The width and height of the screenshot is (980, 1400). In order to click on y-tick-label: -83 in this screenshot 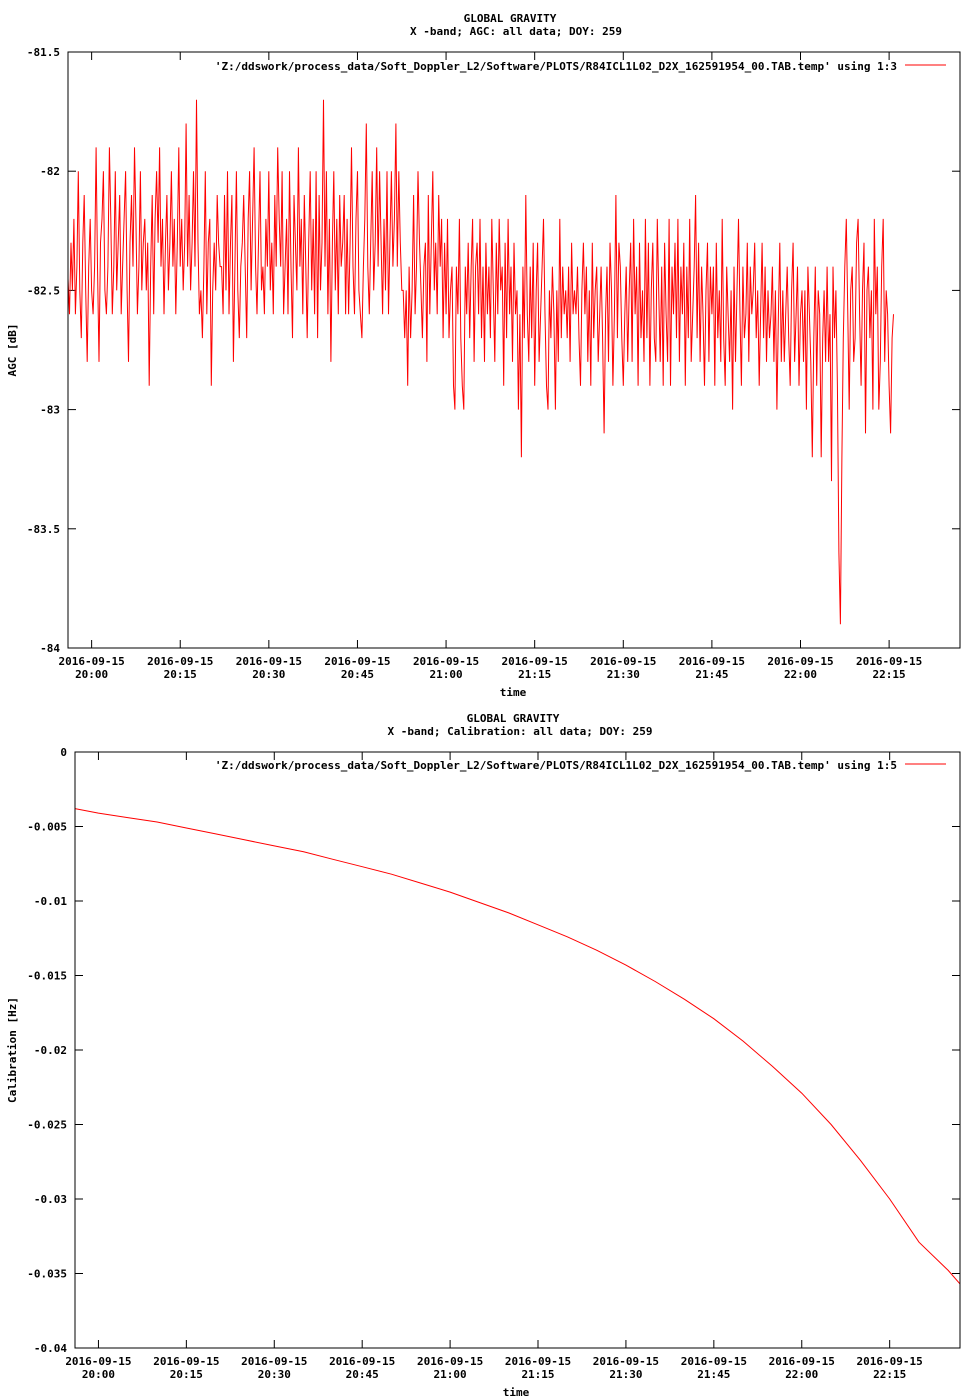, I will do `click(50, 410)`.